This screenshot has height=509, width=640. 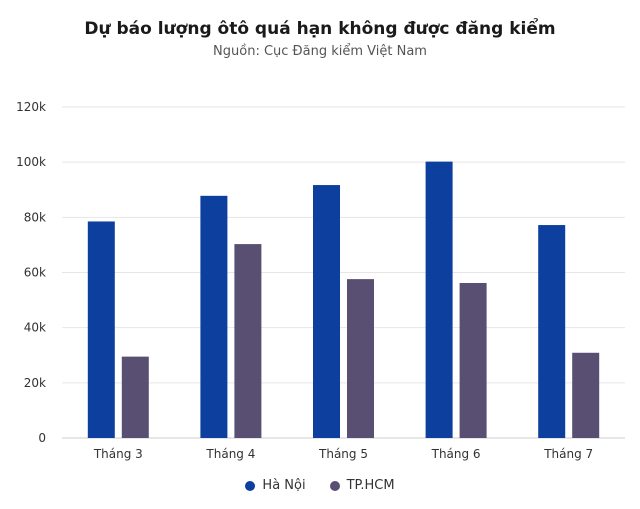 I want to click on legend-label-tphcm: TP.HCM, so click(x=370, y=485).